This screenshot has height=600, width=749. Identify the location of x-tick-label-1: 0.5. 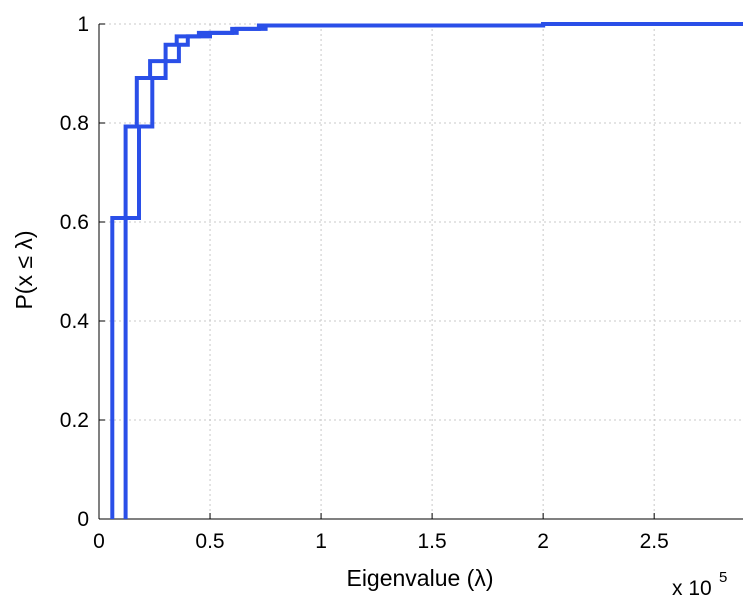
(209, 541).